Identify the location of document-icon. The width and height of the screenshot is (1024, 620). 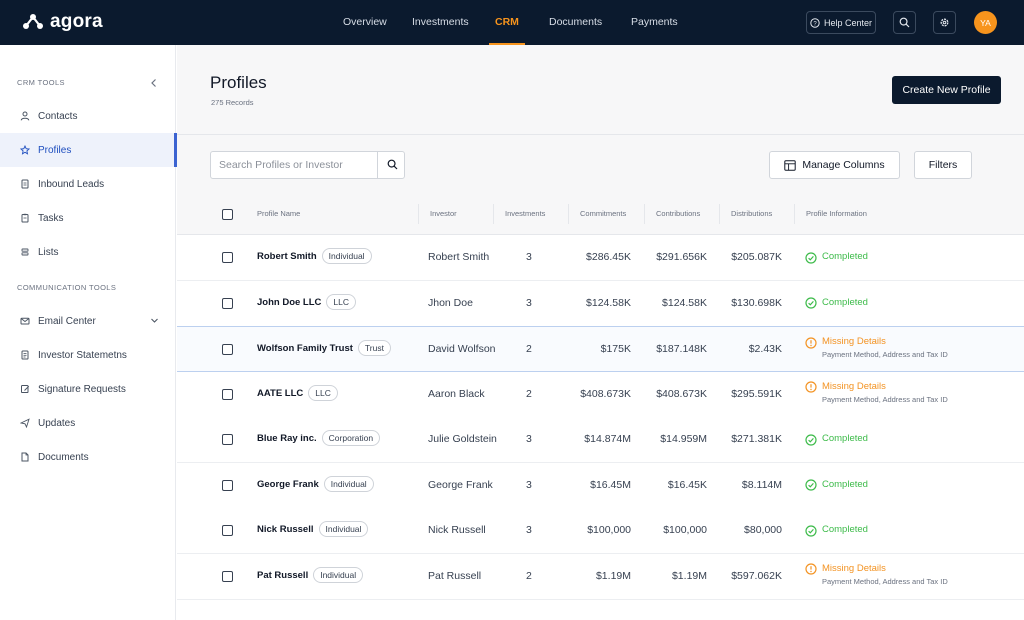
(25, 184).